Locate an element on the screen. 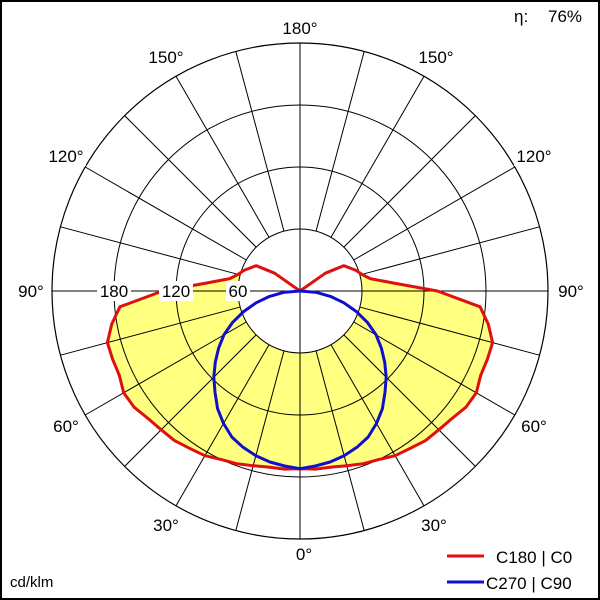  angle-label-150-right: 150° is located at coordinates (435, 57).